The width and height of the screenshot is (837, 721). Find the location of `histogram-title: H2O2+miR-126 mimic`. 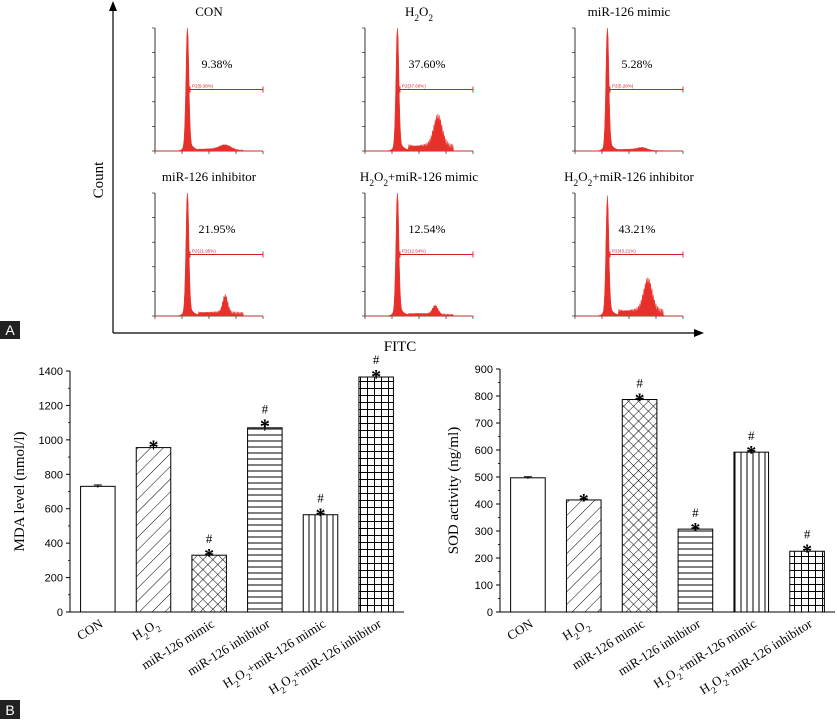

histogram-title: H2O2+miR-126 mimic is located at coordinates (419, 179).